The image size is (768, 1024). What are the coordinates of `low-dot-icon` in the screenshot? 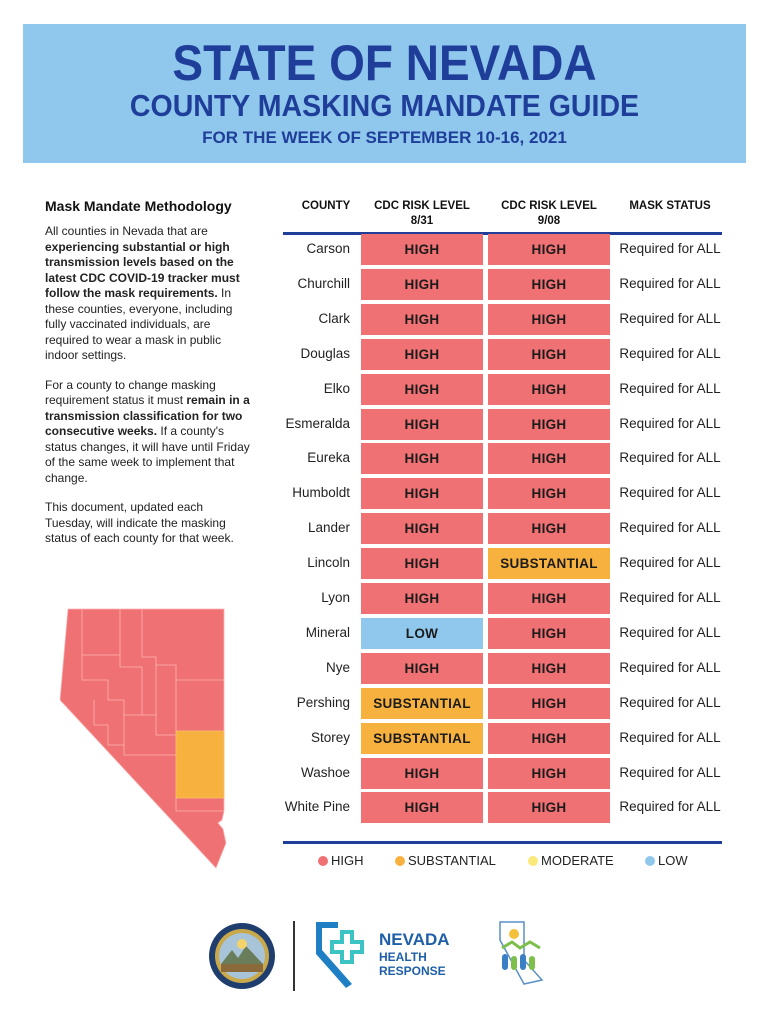 It's located at (650, 861).